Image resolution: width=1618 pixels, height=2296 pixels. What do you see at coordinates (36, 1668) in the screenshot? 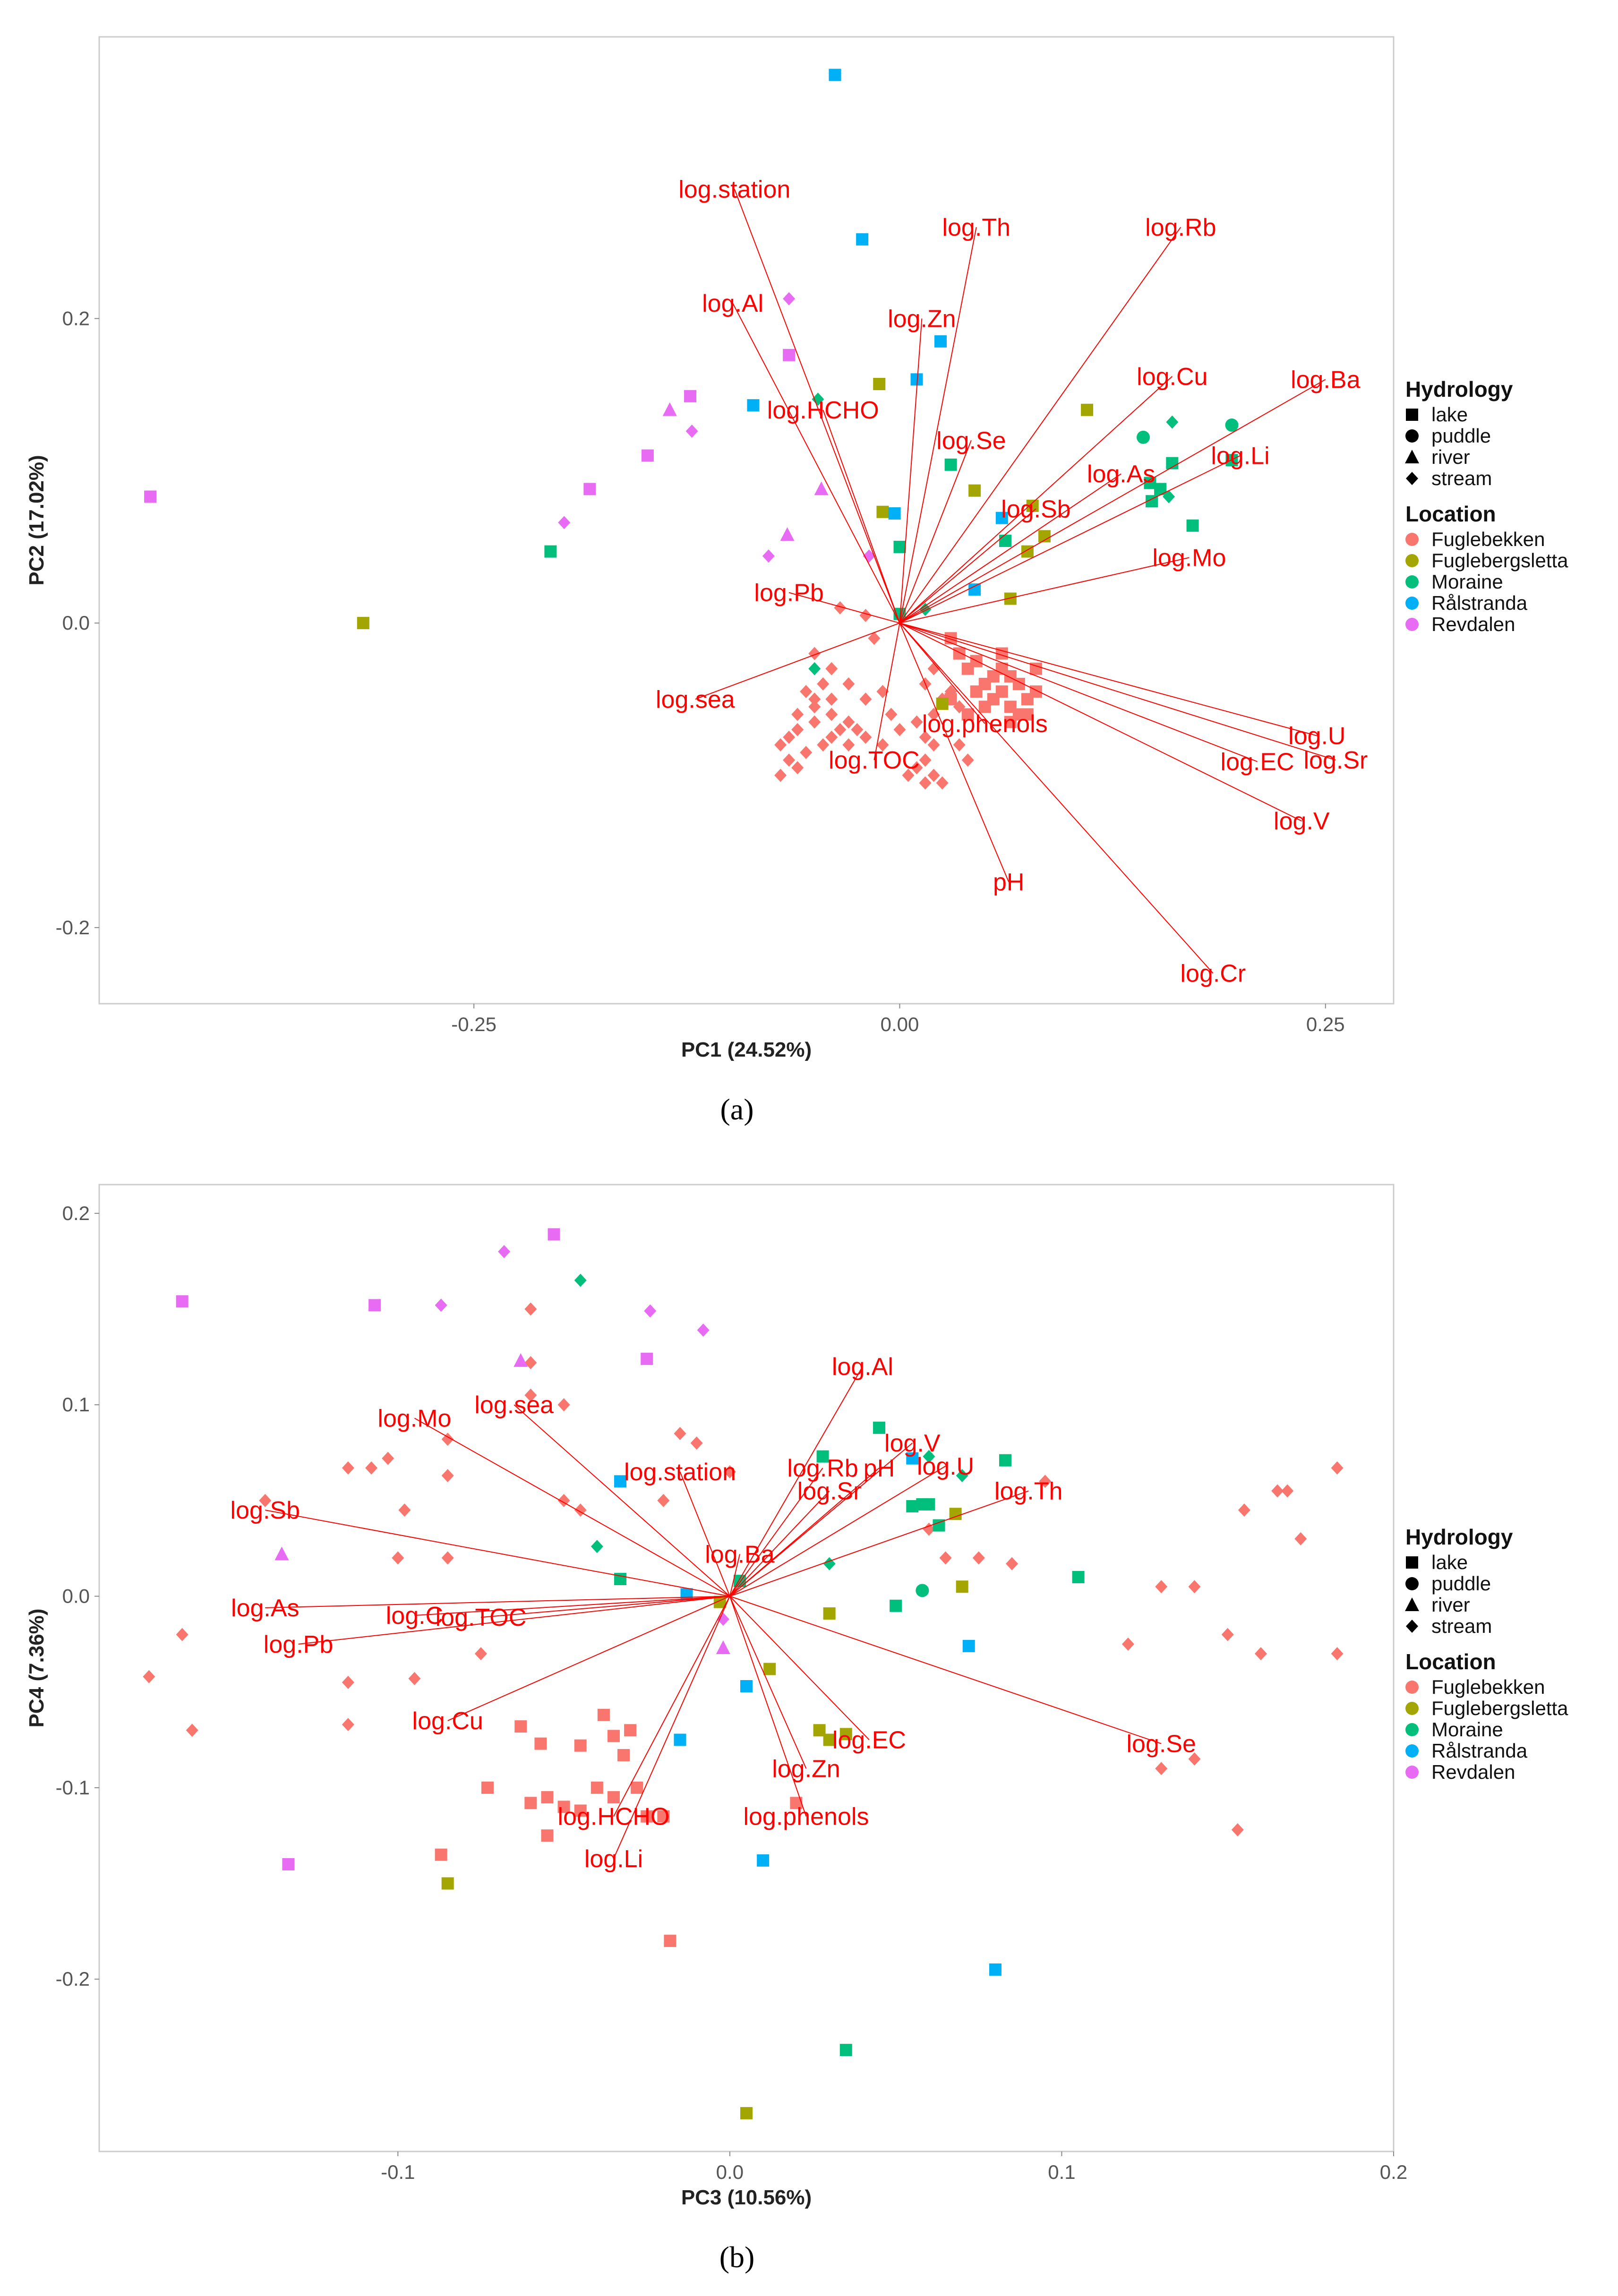
I see `y-axis-title: PC4 (7.36%)` at bounding box center [36, 1668].